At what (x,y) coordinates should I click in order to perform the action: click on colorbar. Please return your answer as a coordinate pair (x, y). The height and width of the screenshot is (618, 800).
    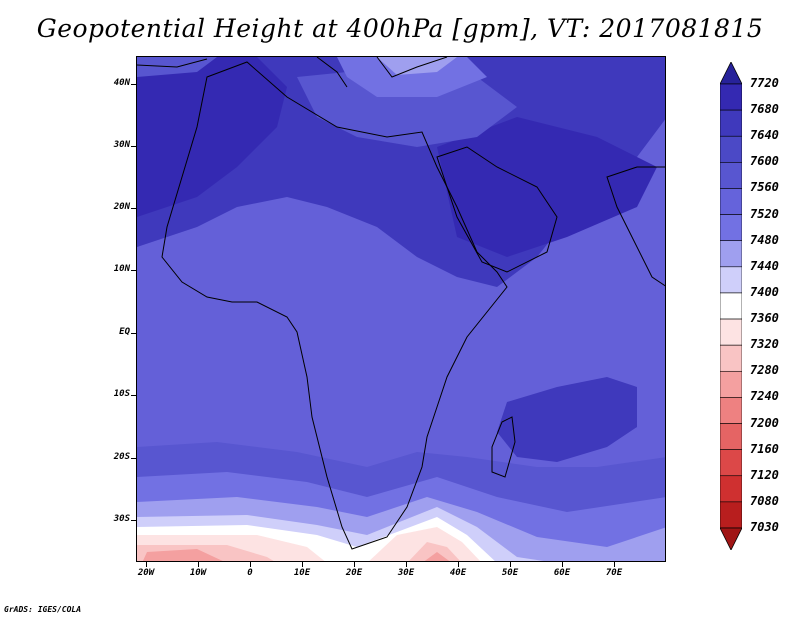
    Looking at the image, I should click on (731, 306).